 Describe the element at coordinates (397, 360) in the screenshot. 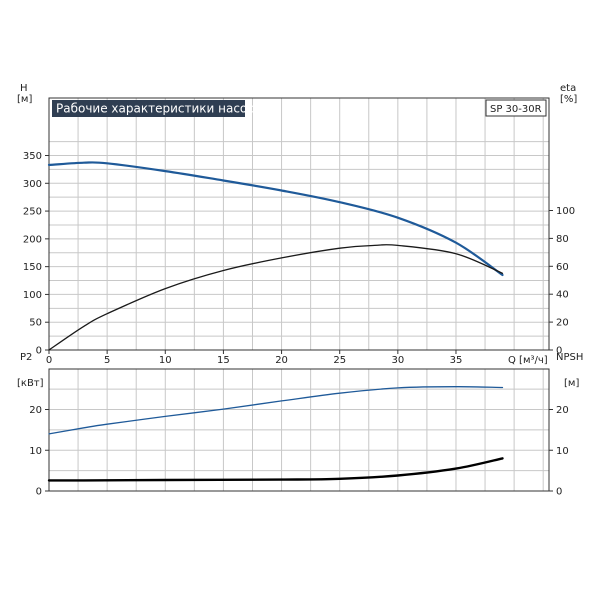

I see `x-tick-label: 30` at that location.